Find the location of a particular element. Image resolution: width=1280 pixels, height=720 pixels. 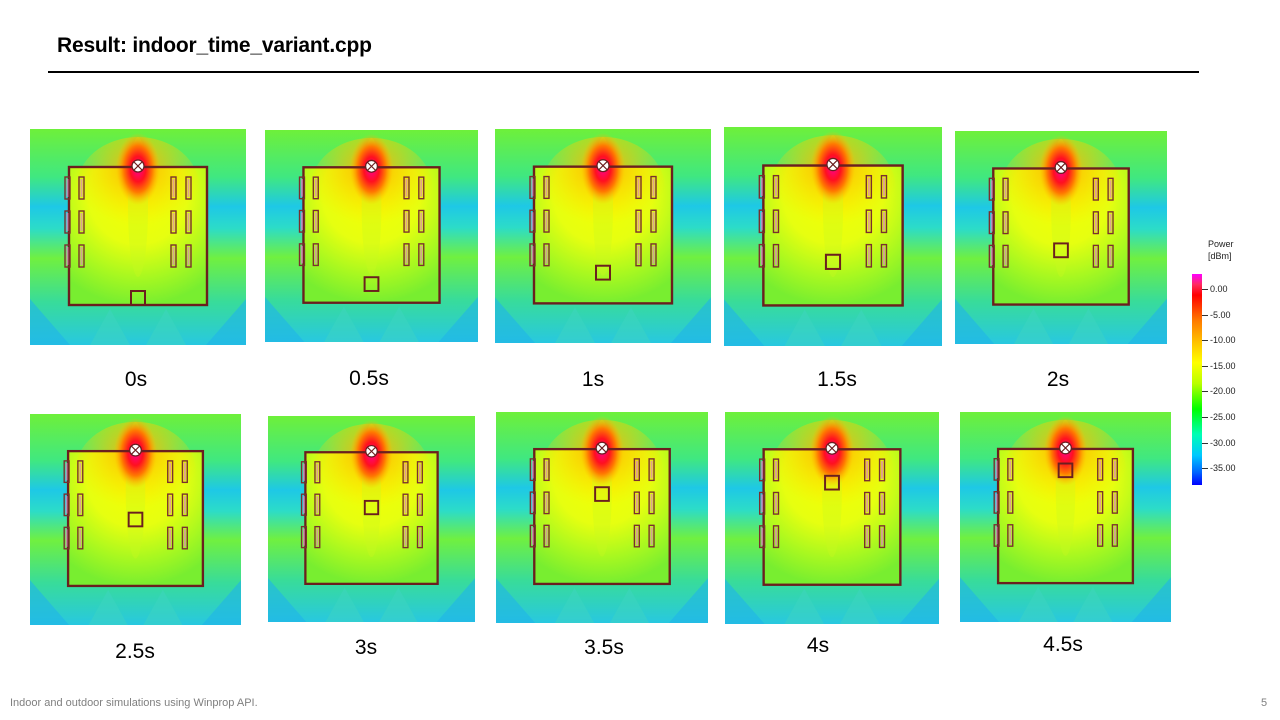

time-label: 0.5s is located at coordinates (369, 378).